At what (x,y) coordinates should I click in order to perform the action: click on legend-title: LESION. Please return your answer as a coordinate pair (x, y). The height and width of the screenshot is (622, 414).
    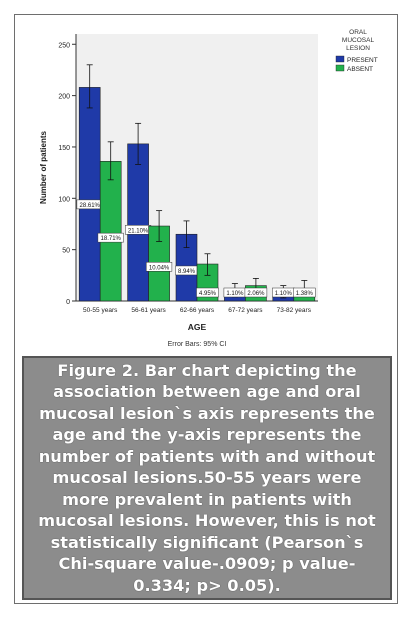
    Looking at the image, I should click on (358, 48).